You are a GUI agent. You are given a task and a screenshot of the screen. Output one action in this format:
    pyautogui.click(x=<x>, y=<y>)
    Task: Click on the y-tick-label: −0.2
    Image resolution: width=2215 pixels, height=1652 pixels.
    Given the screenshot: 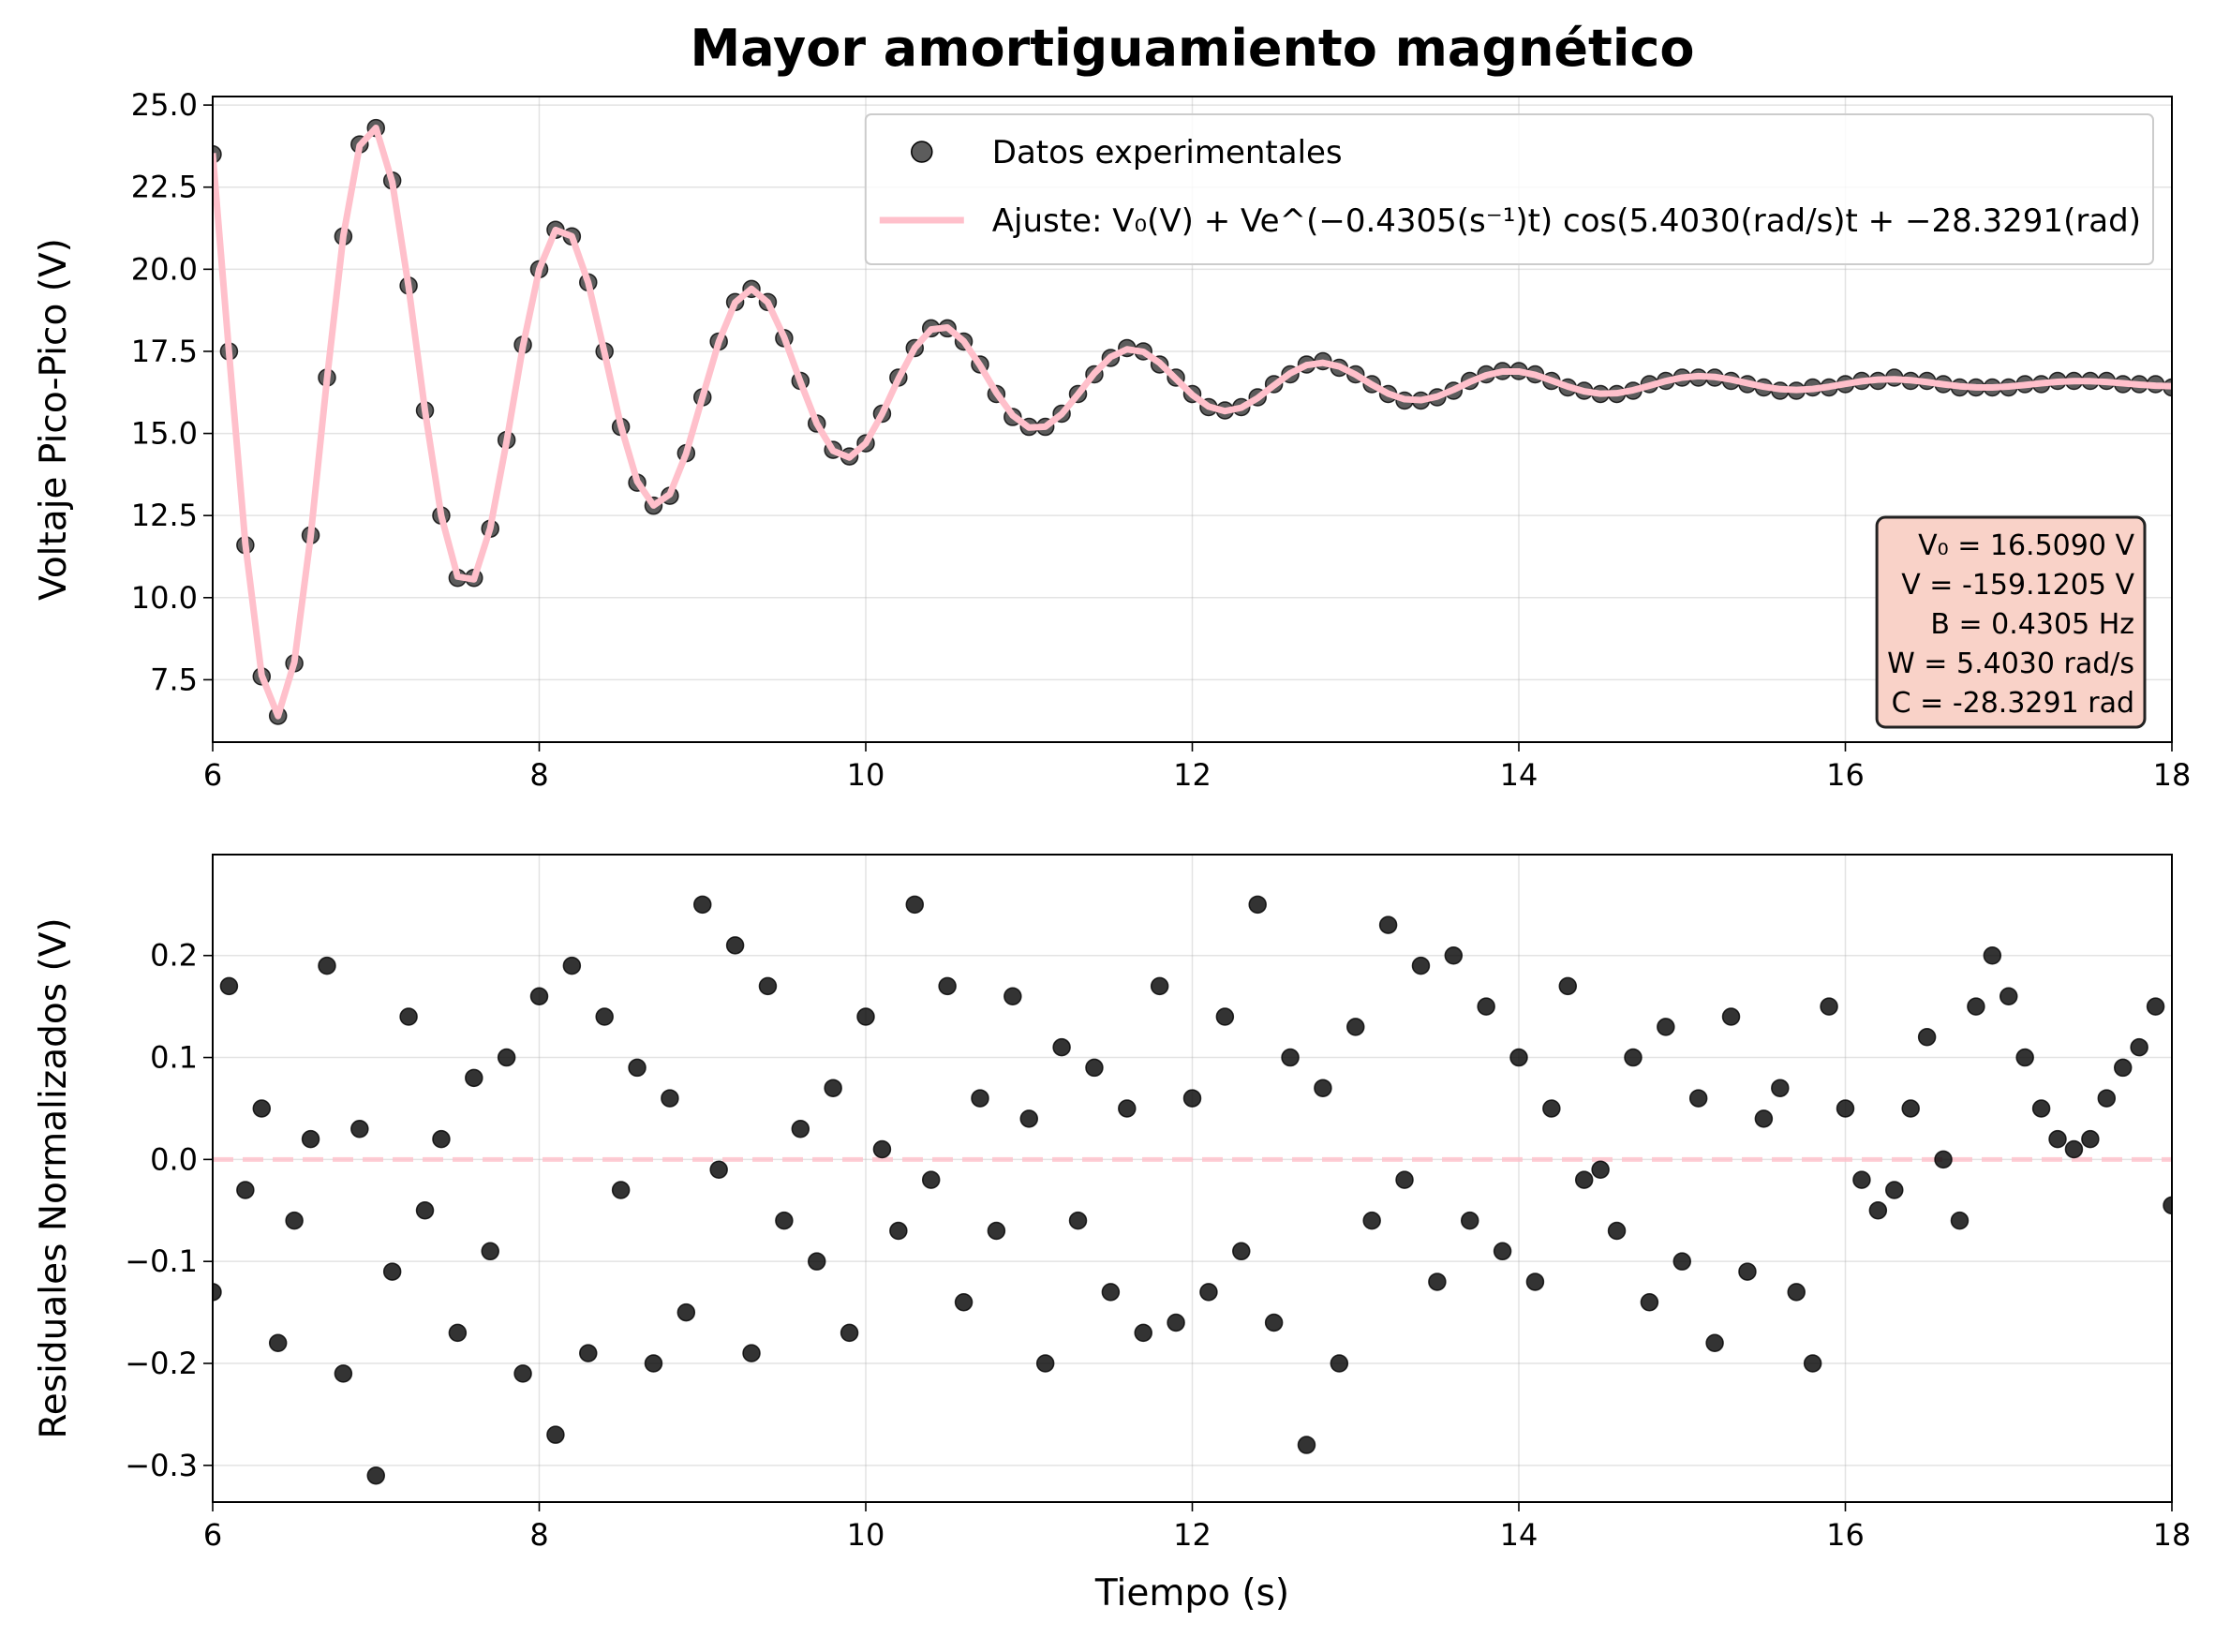 What is the action you would take?
    pyautogui.click(x=161, y=1363)
    